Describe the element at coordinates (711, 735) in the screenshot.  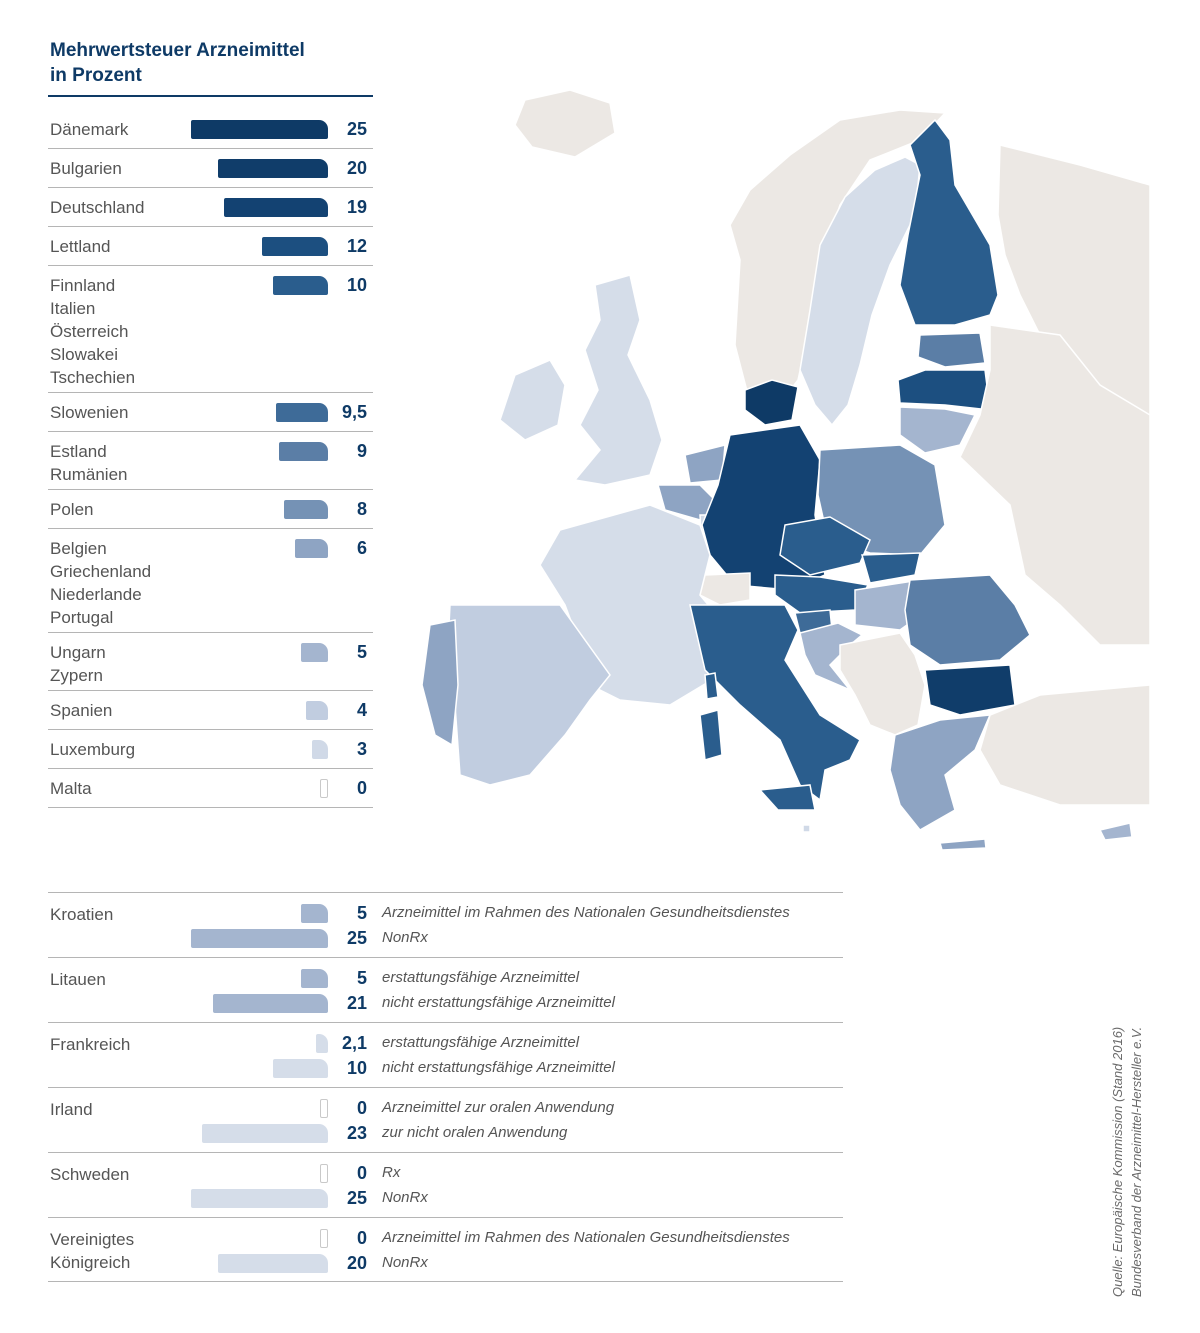
I see `map-region-sardinia` at that location.